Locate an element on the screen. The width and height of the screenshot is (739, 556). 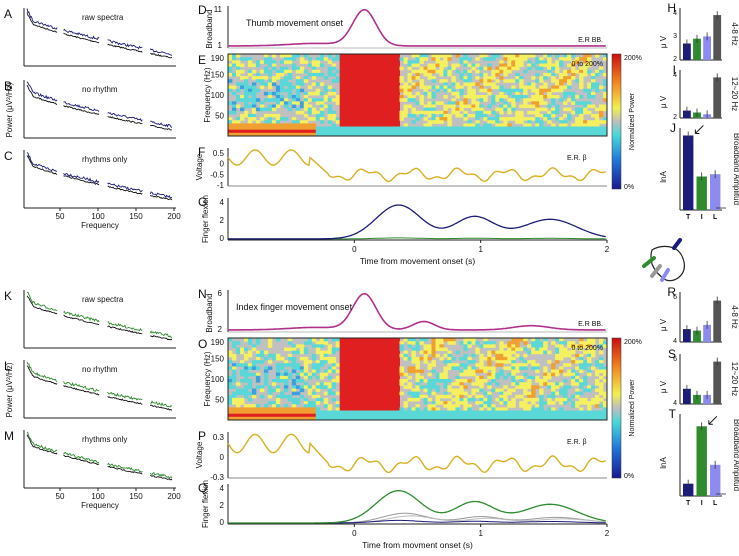
x-axis-label: Time from movement onset (s) is located at coordinates (418, 261).